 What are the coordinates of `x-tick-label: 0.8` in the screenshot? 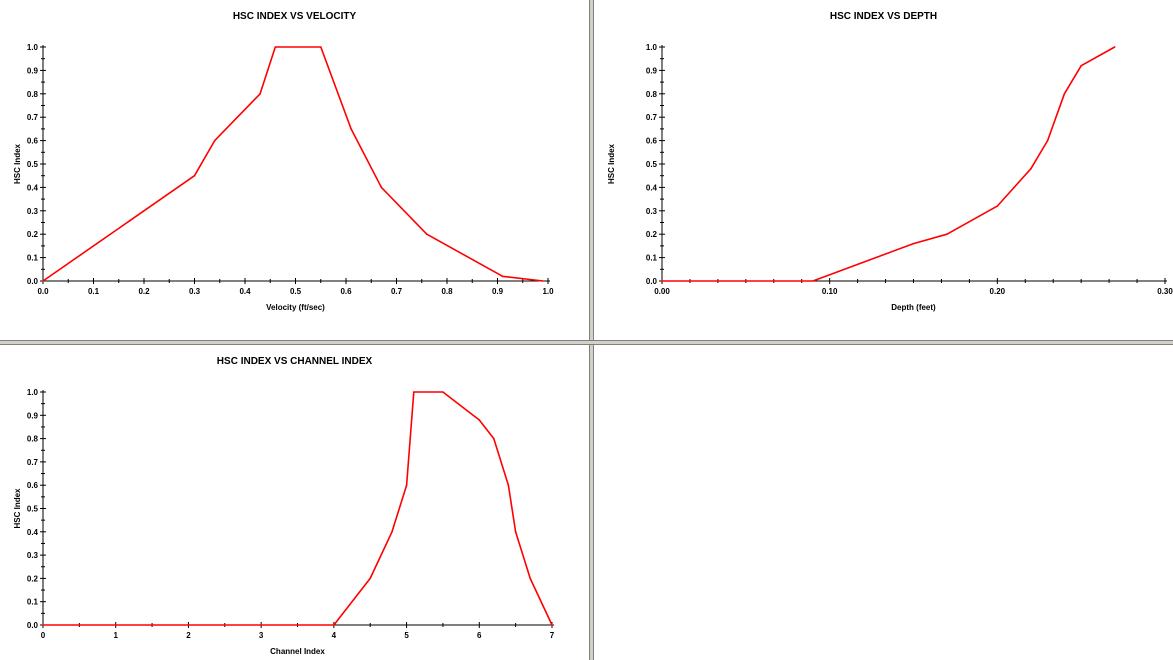 It's located at (447, 291).